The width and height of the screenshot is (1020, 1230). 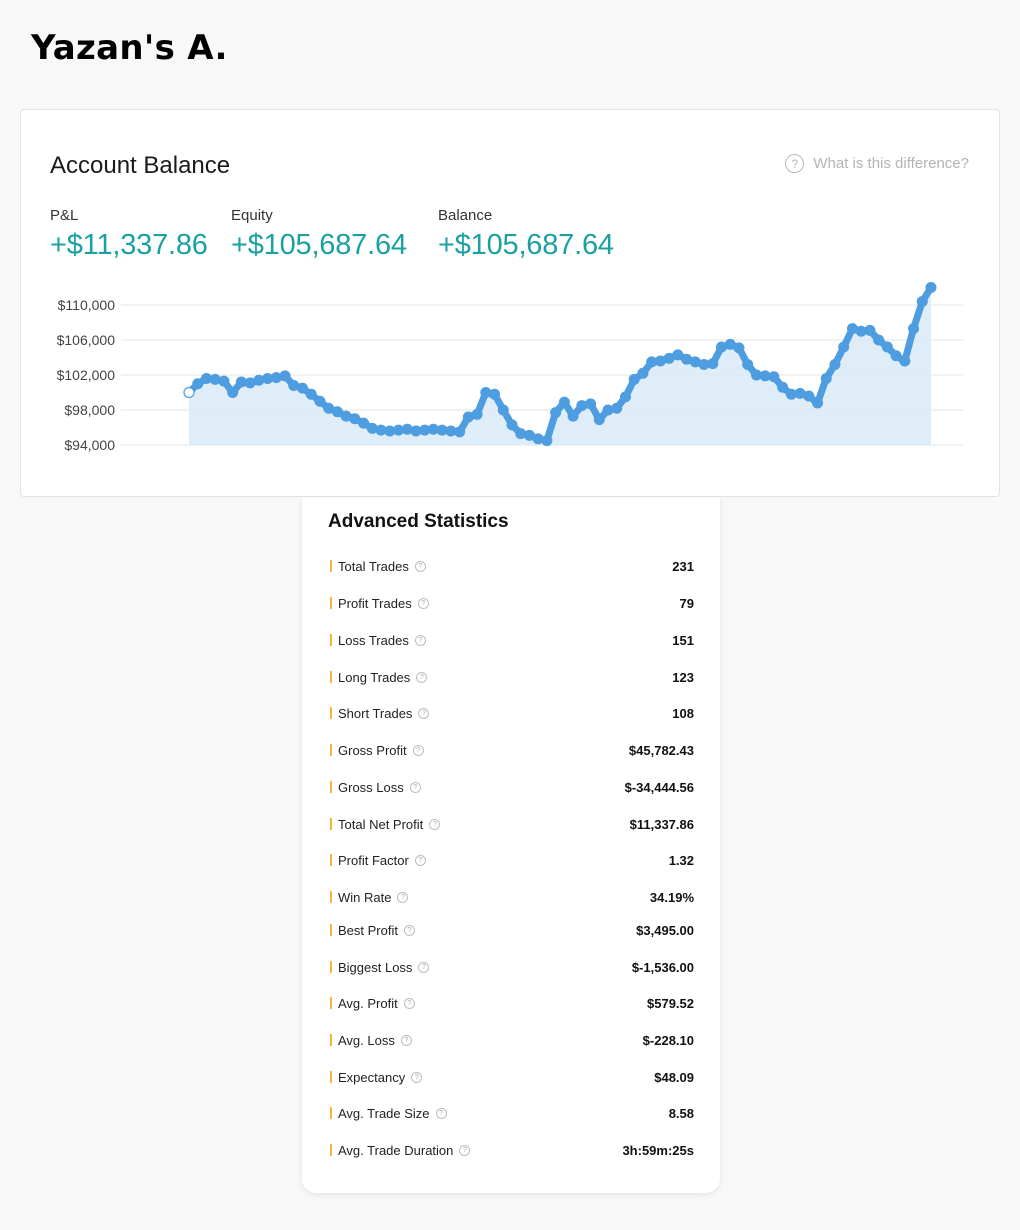 What do you see at coordinates (877, 163) in the screenshot?
I see `difference-help-link: ? What is this difference?` at bounding box center [877, 163].